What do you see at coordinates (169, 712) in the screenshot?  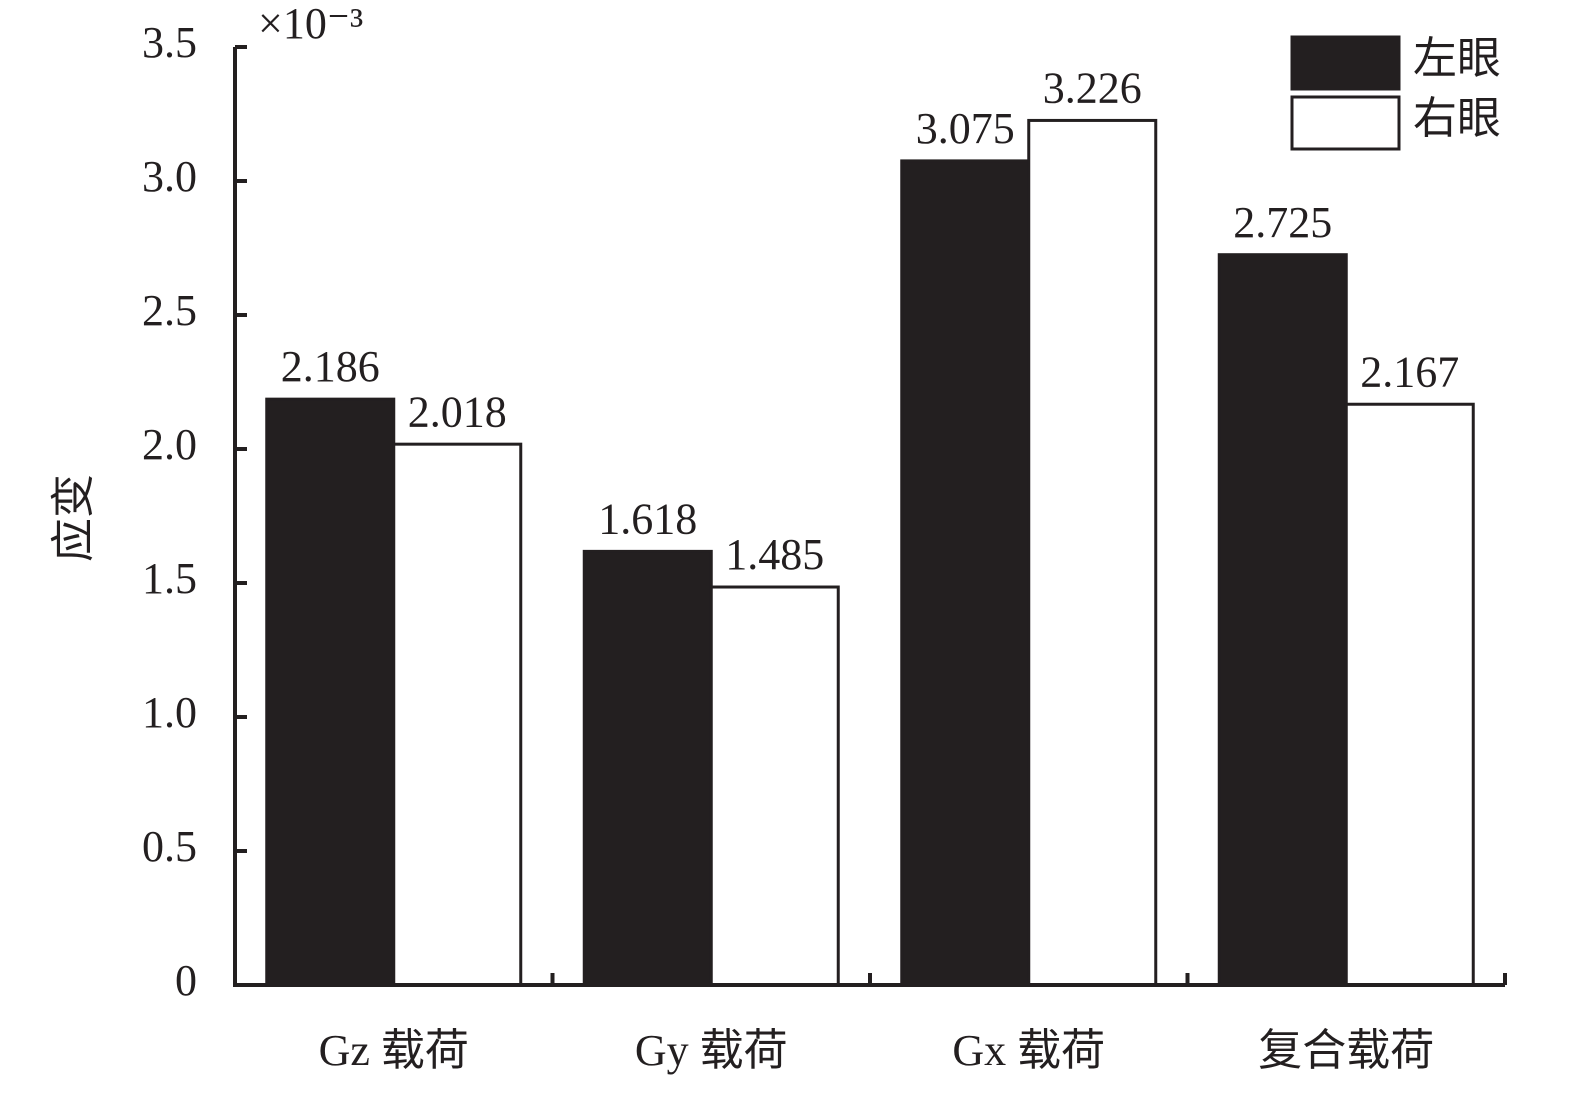 I see `y-tick-label: 1.0` at bounding box center [169, 712].